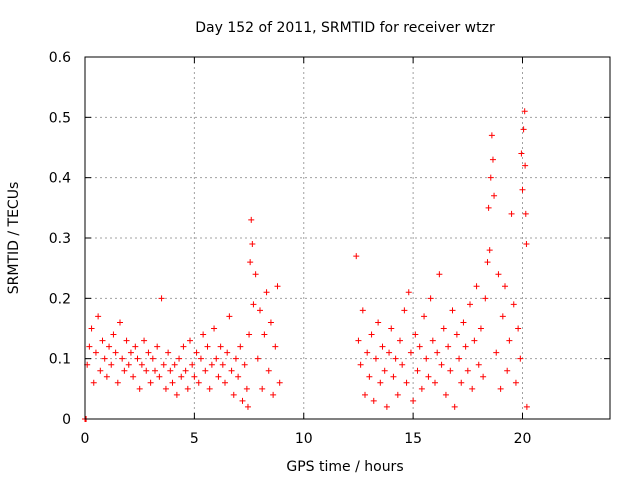  What do you see at coordinates (66, 420) in the screenshot?
I see `y-tick-label: 0` at bounding box center [66, 420].